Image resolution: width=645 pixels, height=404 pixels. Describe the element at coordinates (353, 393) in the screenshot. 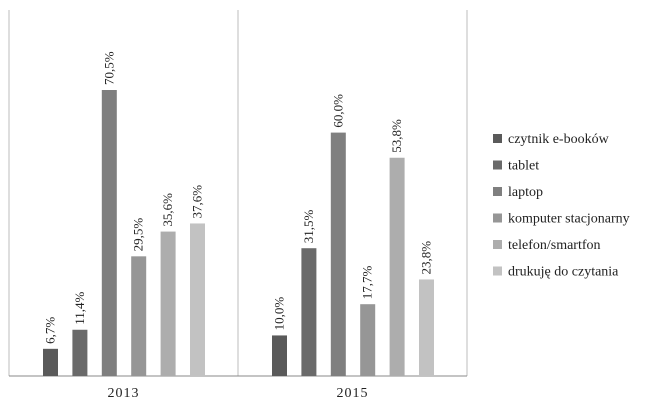

I see `category-label: 2015` at that location.